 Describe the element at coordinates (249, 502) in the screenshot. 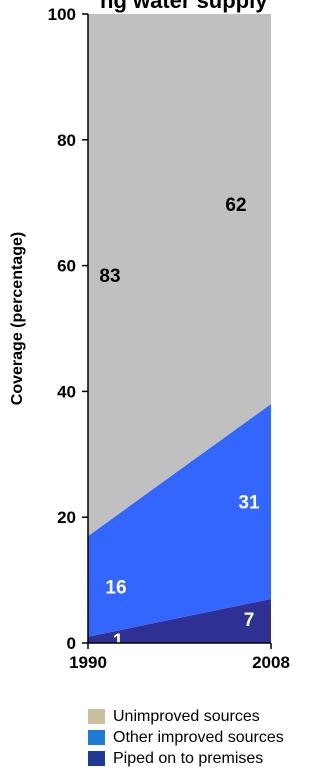

I see `data-label: 31` at that location.